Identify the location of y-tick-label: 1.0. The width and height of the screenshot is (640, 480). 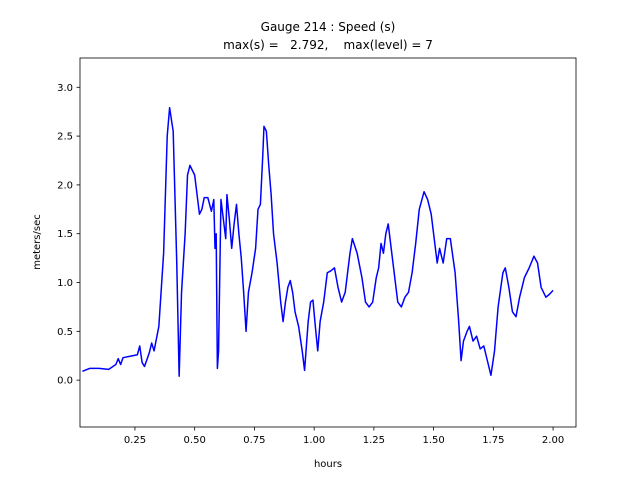
(65, 283).